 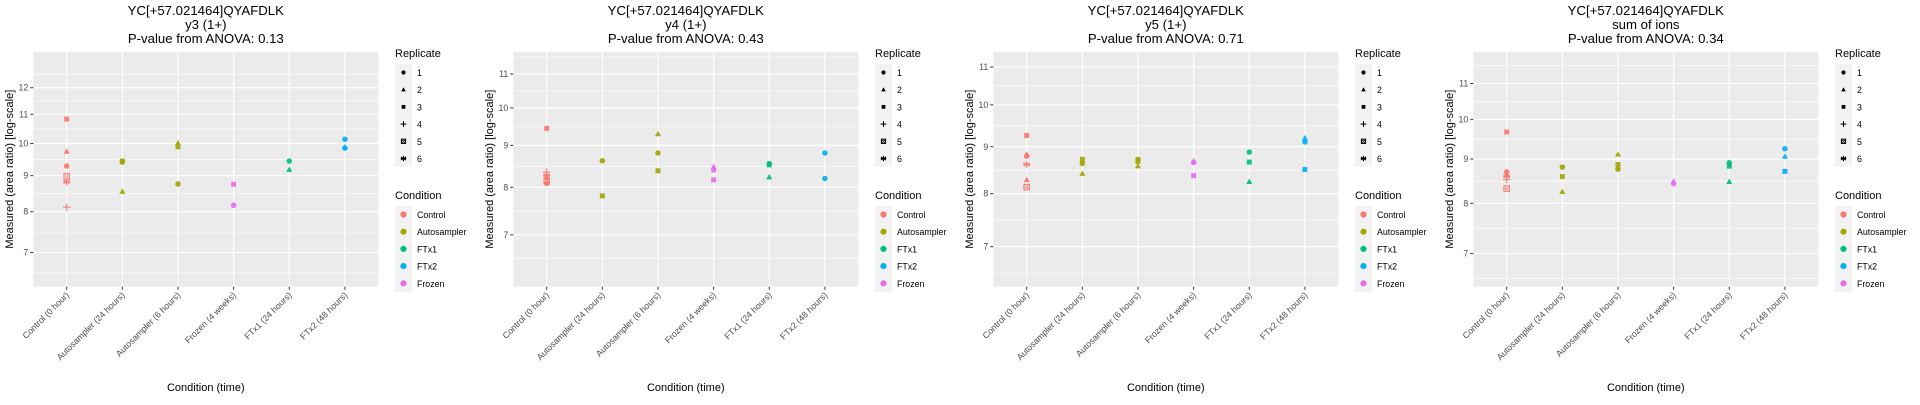 I want to click on y-tick-label: 12, so click(x=24, y=88).